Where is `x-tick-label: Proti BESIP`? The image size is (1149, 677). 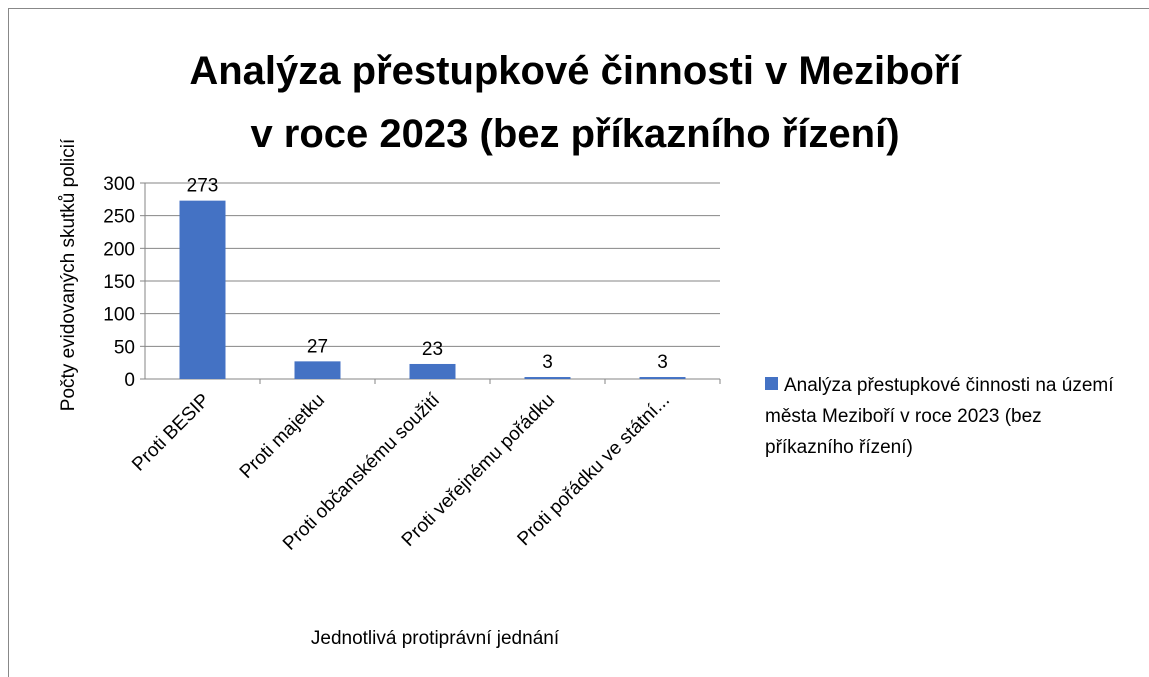
x-tick-label: Proti BESIP is located at coordinates (171, 433).